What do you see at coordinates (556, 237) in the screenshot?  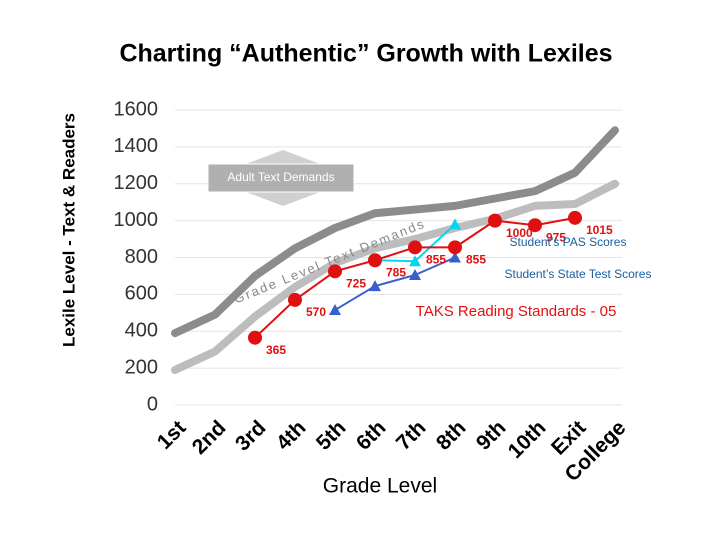 I see `data-label: 975` at bounding box center [556, 237].